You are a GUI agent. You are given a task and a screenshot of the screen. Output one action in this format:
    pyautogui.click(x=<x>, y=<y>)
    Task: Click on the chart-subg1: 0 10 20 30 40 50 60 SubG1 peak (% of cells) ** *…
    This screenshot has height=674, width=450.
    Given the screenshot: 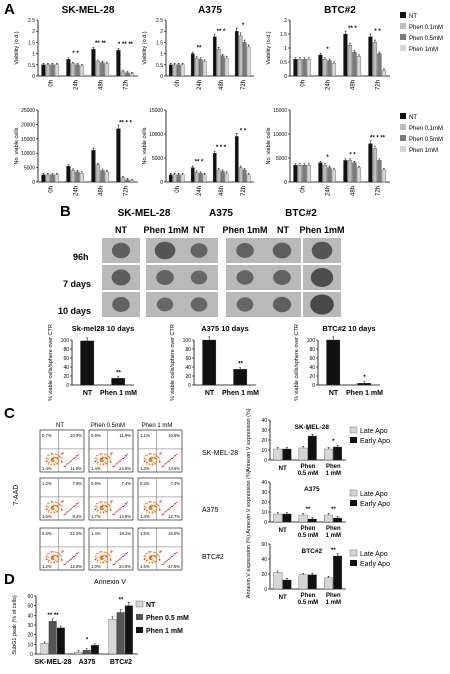 What is the action you would take?
    pyautogui.click(x=75, y=630)
    